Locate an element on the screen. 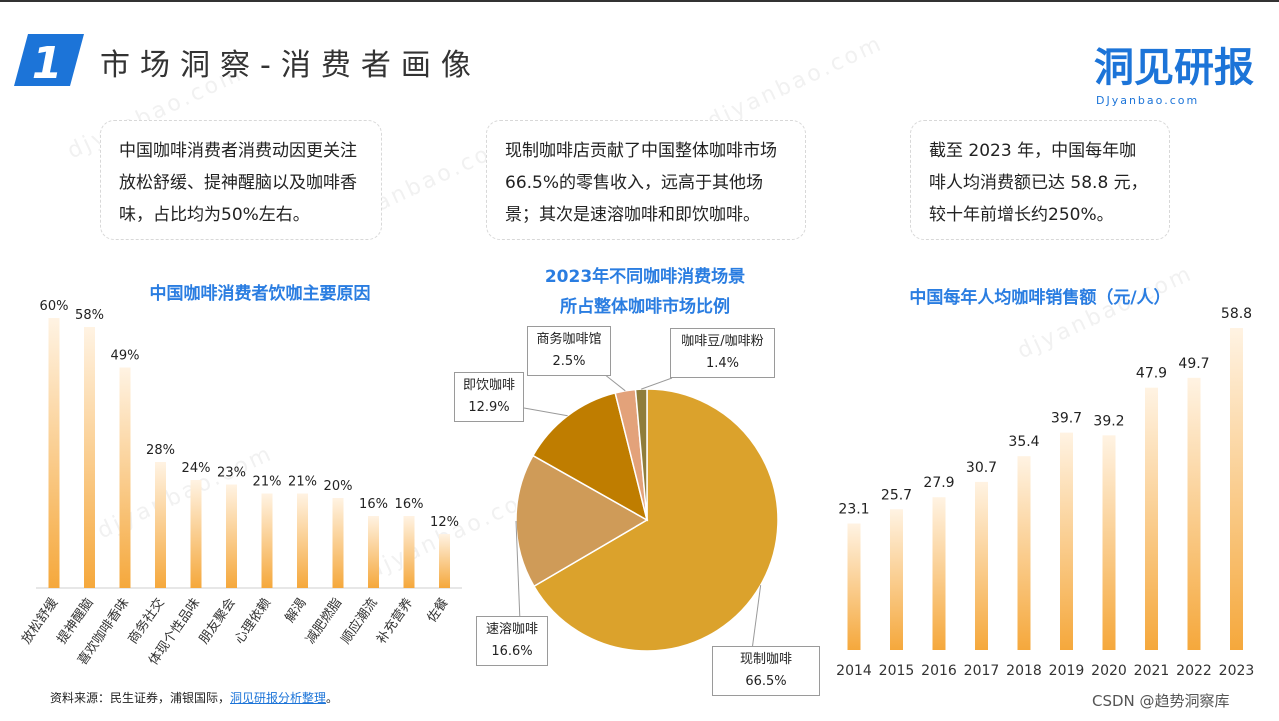  data-label: 49% is located at coordinates (125, 356).